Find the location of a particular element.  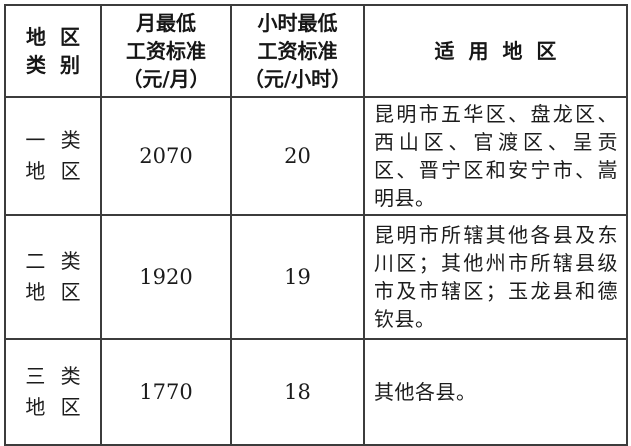

column-header-hourly-wage: 小时最低 工资标准 （元/小时） is located at coordinates (297, 51).